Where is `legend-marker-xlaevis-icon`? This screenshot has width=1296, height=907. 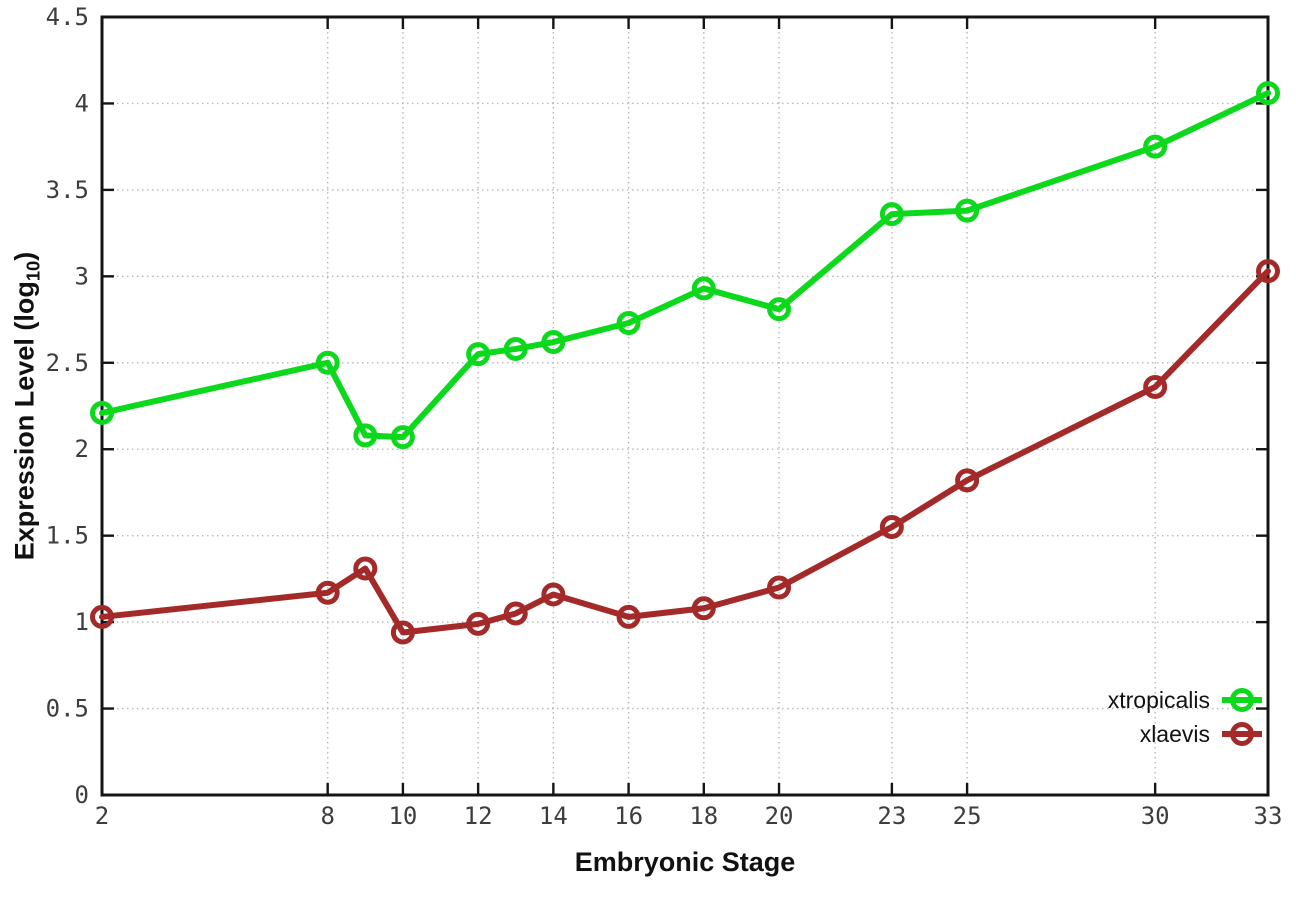
legend-marker-xlaevis-icon is located at coordinates (1242, 734).